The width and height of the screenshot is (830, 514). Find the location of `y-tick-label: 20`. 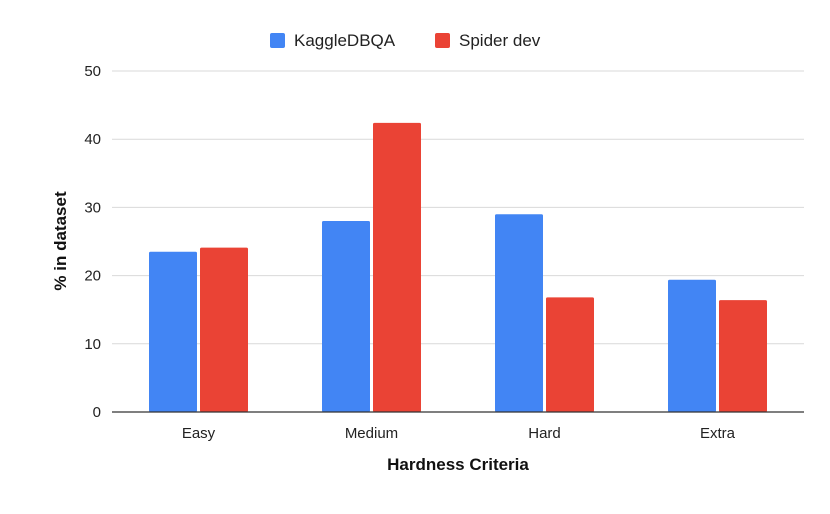

y-tick-label: 20 is located at coordinates (92, 276).